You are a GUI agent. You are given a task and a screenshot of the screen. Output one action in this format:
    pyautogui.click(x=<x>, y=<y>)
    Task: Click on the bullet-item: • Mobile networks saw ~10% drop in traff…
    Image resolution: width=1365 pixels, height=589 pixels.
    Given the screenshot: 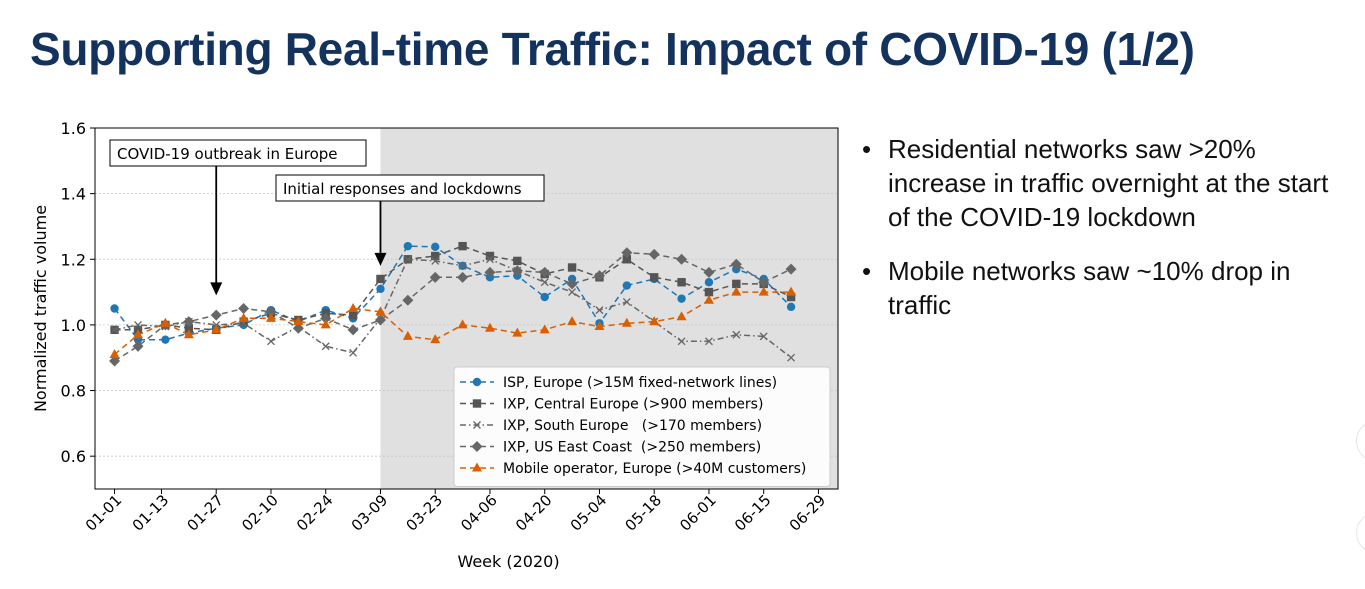 What is the action you would take?
    pyautogui.click(x=1105, y=288)
    